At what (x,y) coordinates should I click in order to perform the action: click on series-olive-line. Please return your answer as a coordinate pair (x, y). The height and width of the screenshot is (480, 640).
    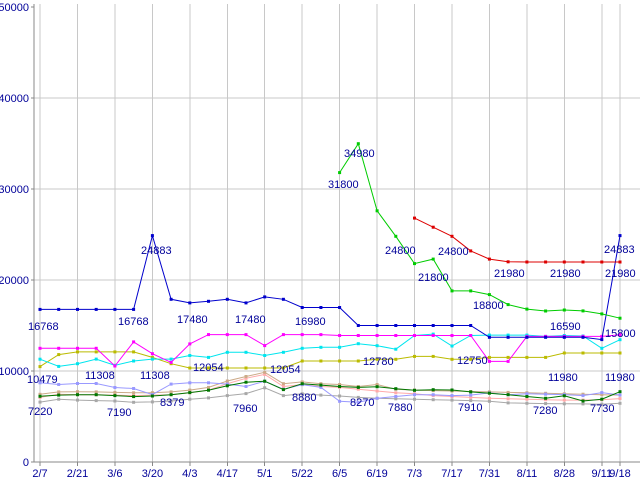
    Looking at the image, I should click on (329, 360).